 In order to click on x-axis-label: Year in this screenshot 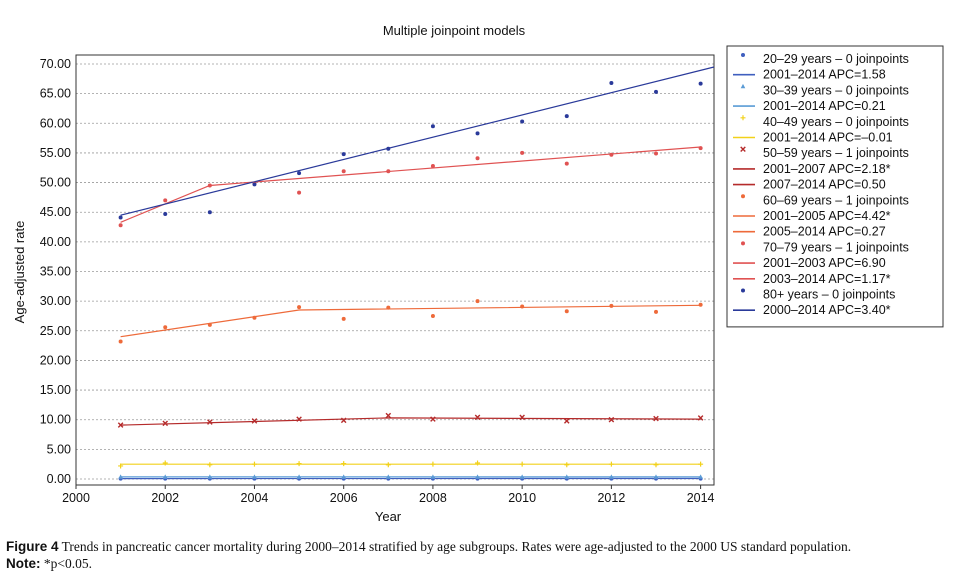, I will do `click(388, 516)`.